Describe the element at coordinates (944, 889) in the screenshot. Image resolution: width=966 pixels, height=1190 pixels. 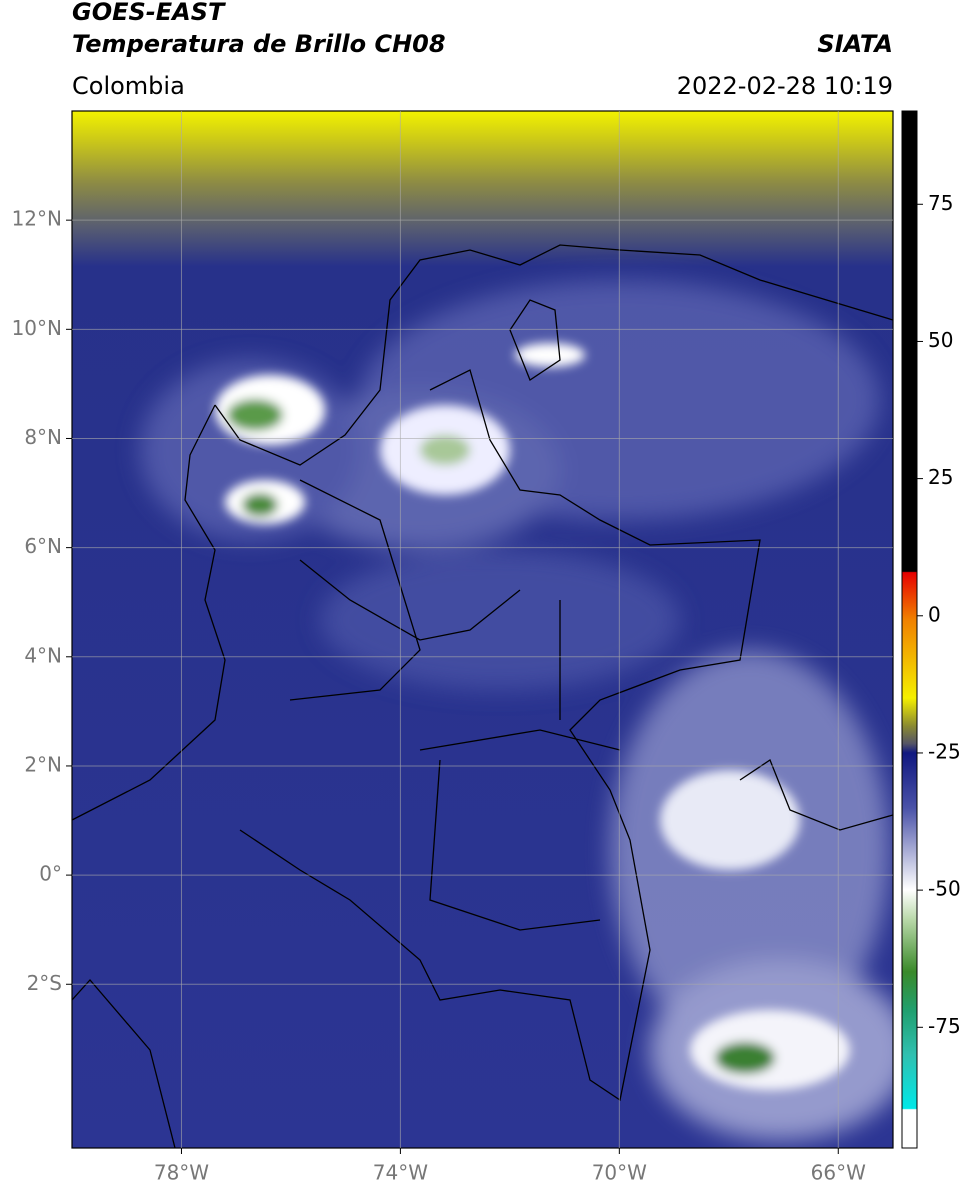
I see `colorbar-label: -50` at that location.